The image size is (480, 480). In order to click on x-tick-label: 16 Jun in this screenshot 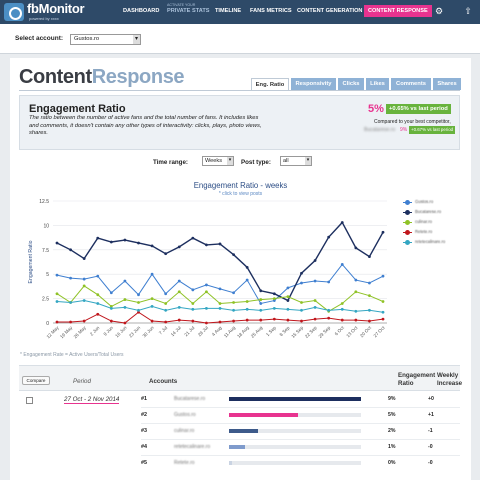, I will do `click(121, 332)`.